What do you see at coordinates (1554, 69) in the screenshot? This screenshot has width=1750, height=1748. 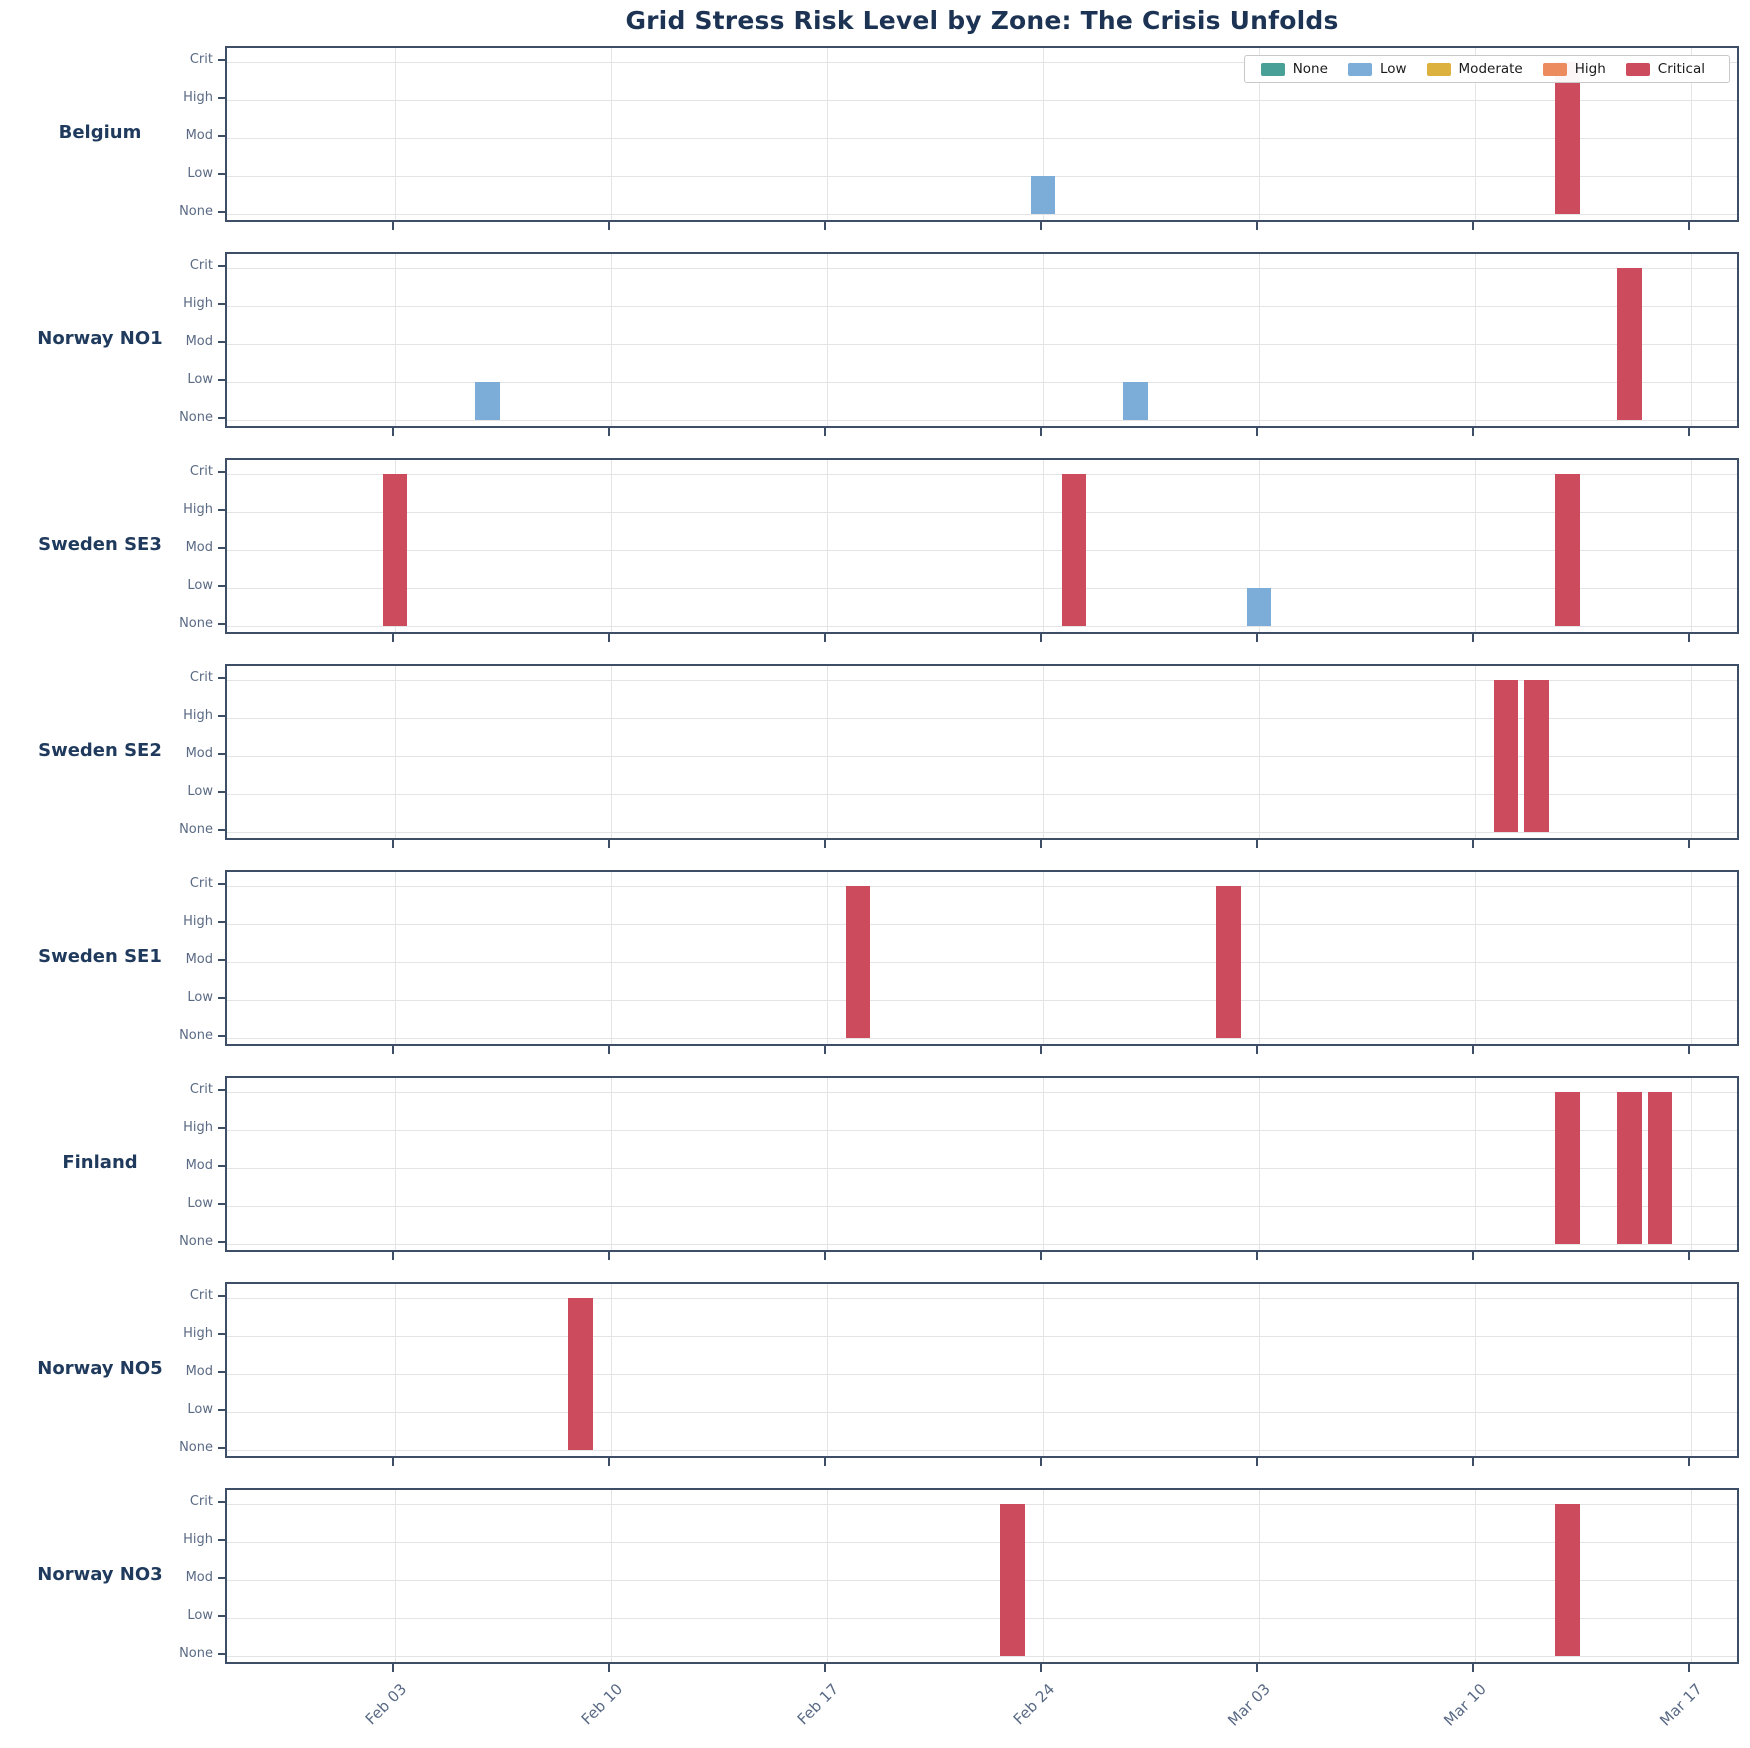 I see `legend-swatch-high` at bounding box center [1554, 69].